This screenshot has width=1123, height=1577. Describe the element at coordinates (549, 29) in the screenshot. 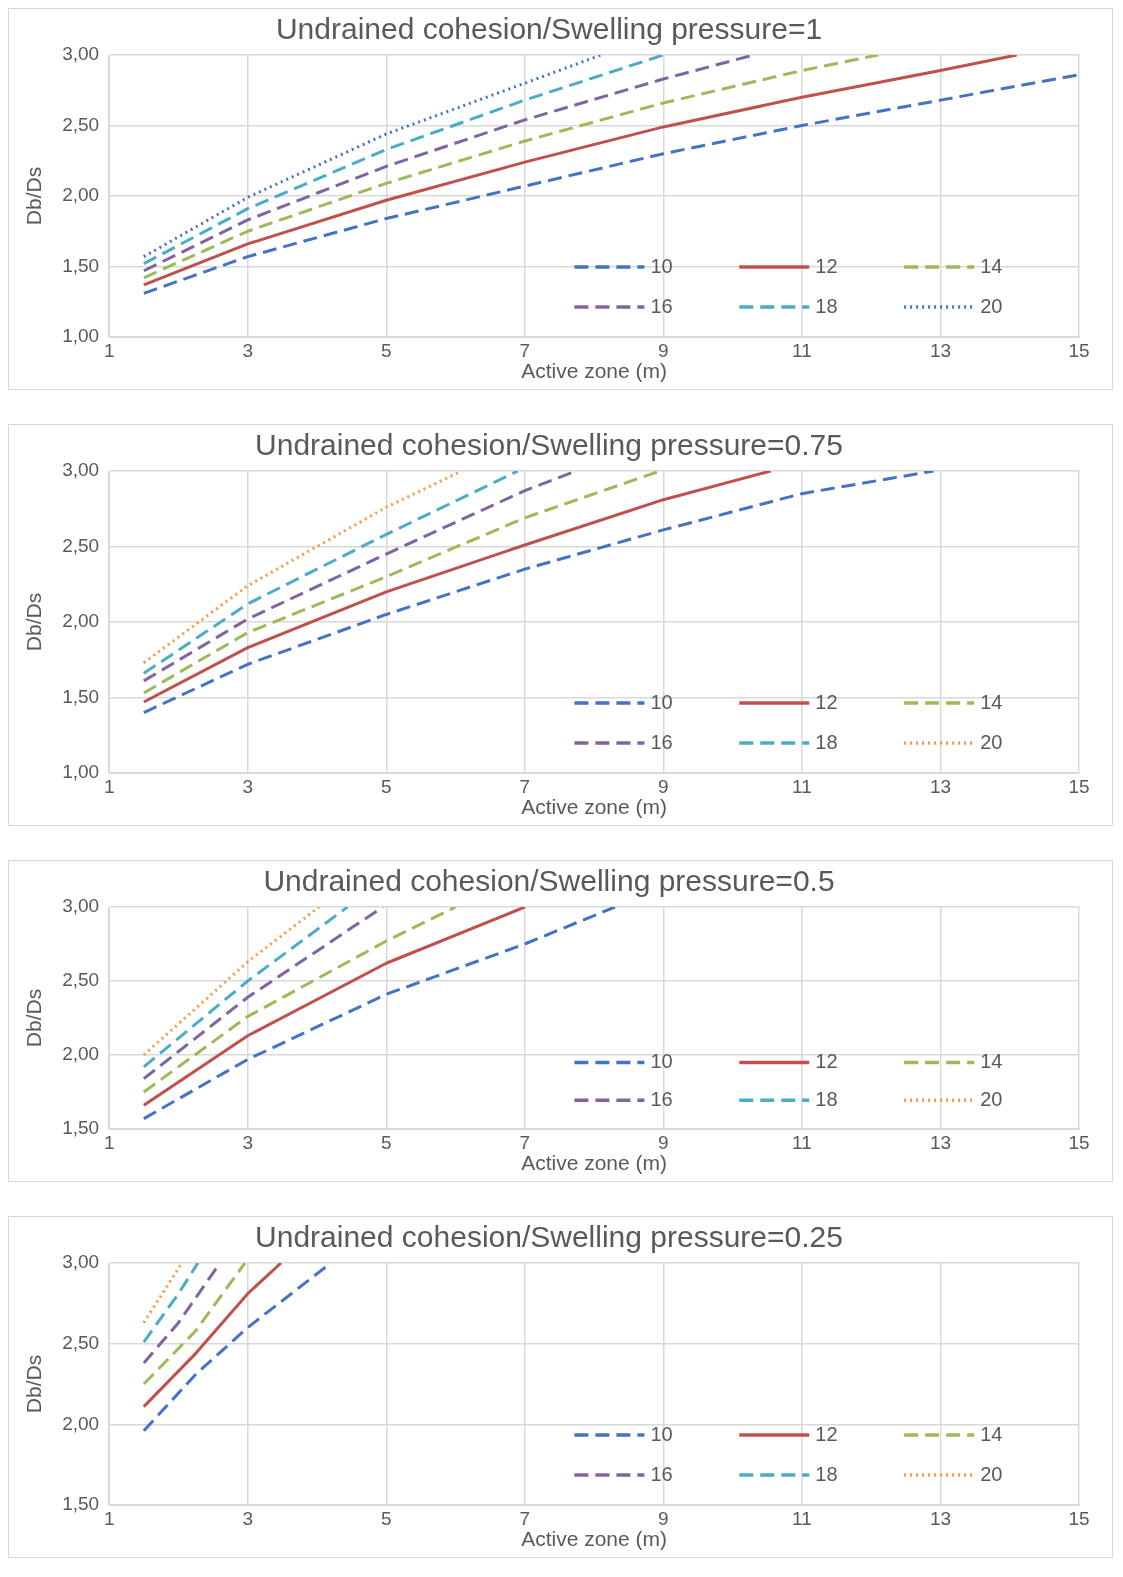

I see `chart-title: Undrained cohesion/Swelling pressure=1` at that location.